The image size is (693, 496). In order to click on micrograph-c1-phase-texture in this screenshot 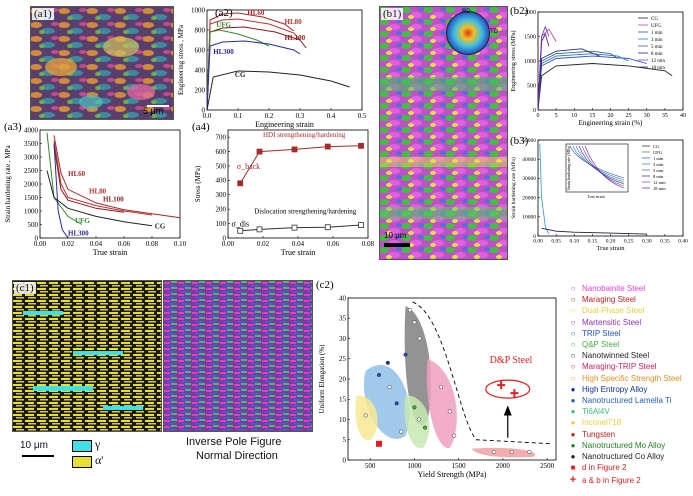, I will do `click(87, 356)`.